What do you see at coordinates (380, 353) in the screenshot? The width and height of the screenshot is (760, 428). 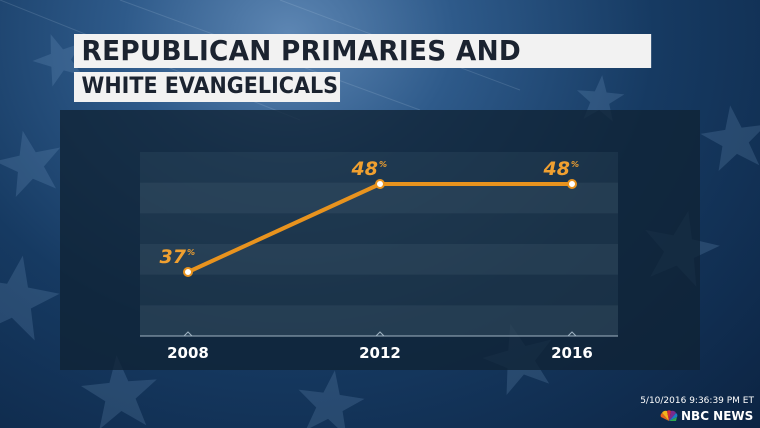 I see `x-tick-label: 2012` at bounding box center [380, 353].